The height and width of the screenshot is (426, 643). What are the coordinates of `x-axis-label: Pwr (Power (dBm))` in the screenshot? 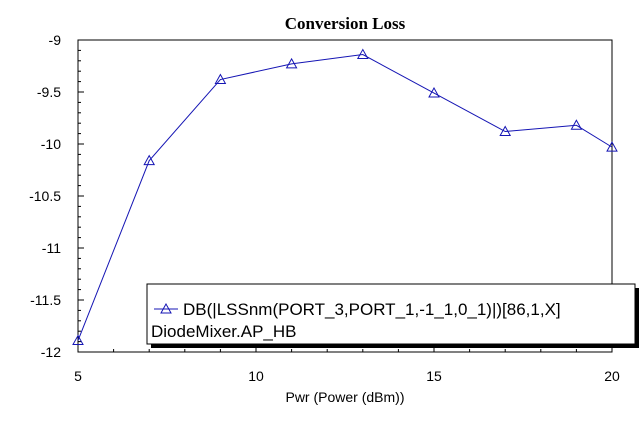 It's located at (344, 397).